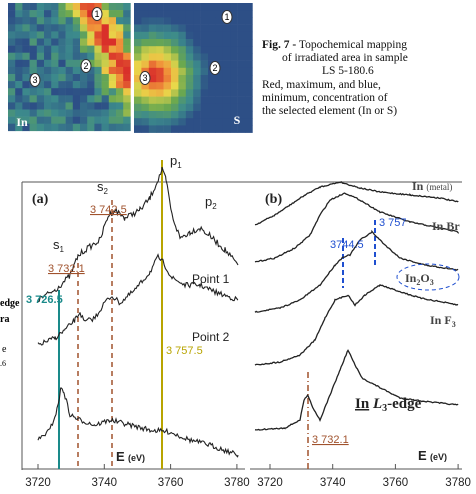 The image size is (476, 494). What do you see at coordinates (384, 408) in the screenshot?
I see `edge-sub: 3` at bounding box center [384, 408].